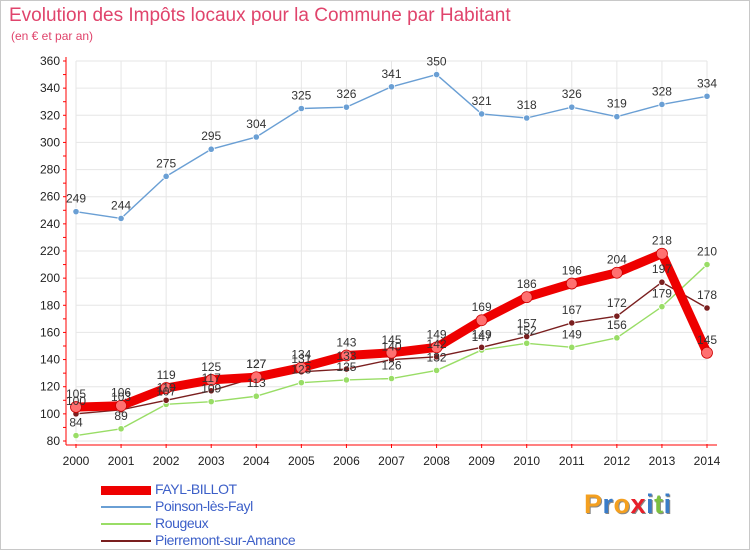 Image resolution: width=750 pixels, height=550 pixels. Describe the element at coordinates (617, 303) in the screenshot. I see `data-label: 172` at that location.